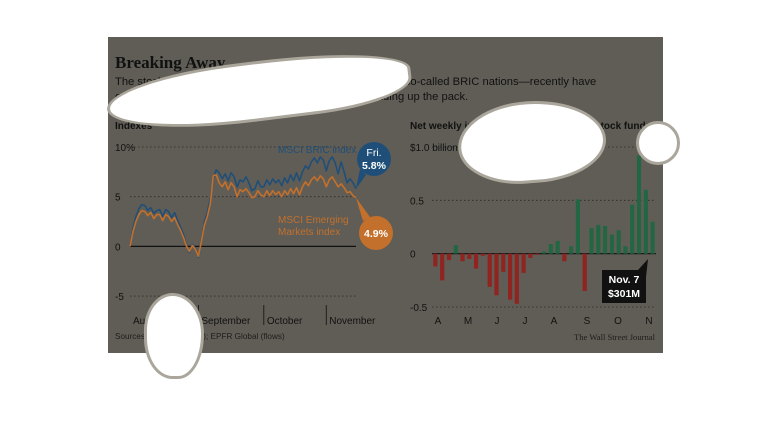 The width and height of the screenshot is (770, 448). Describe the element at coordinates (648, 321) in the screenshot. I see `right-x-tick-label: N` at that location.